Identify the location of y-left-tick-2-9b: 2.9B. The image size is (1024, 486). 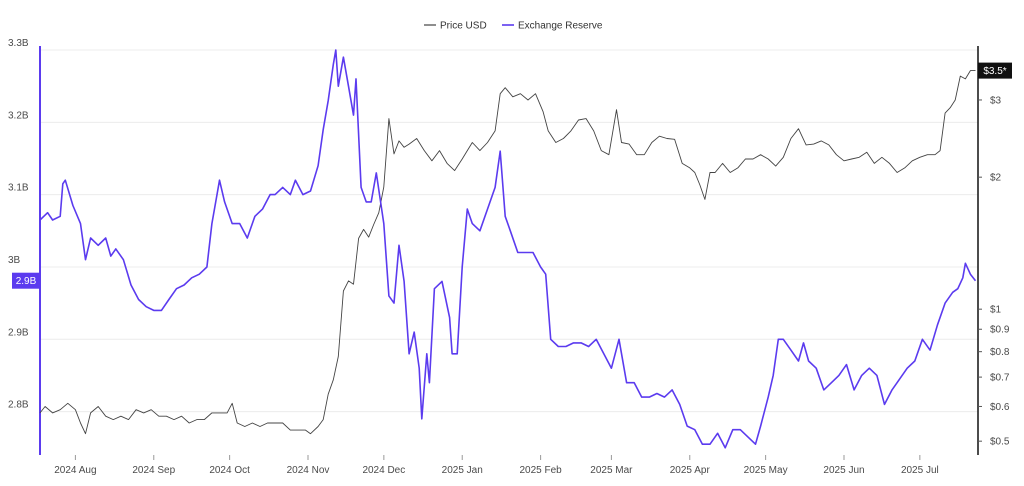
(18, 332).